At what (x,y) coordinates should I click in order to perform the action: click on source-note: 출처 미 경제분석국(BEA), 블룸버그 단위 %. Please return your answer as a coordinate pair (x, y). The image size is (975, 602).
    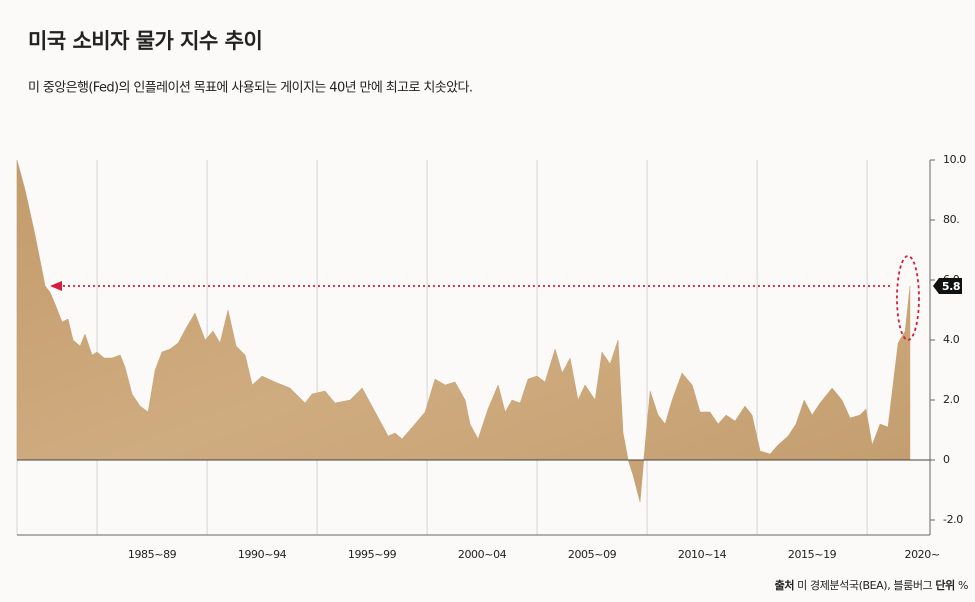
    Looking at the image, I should click on (871, 585).